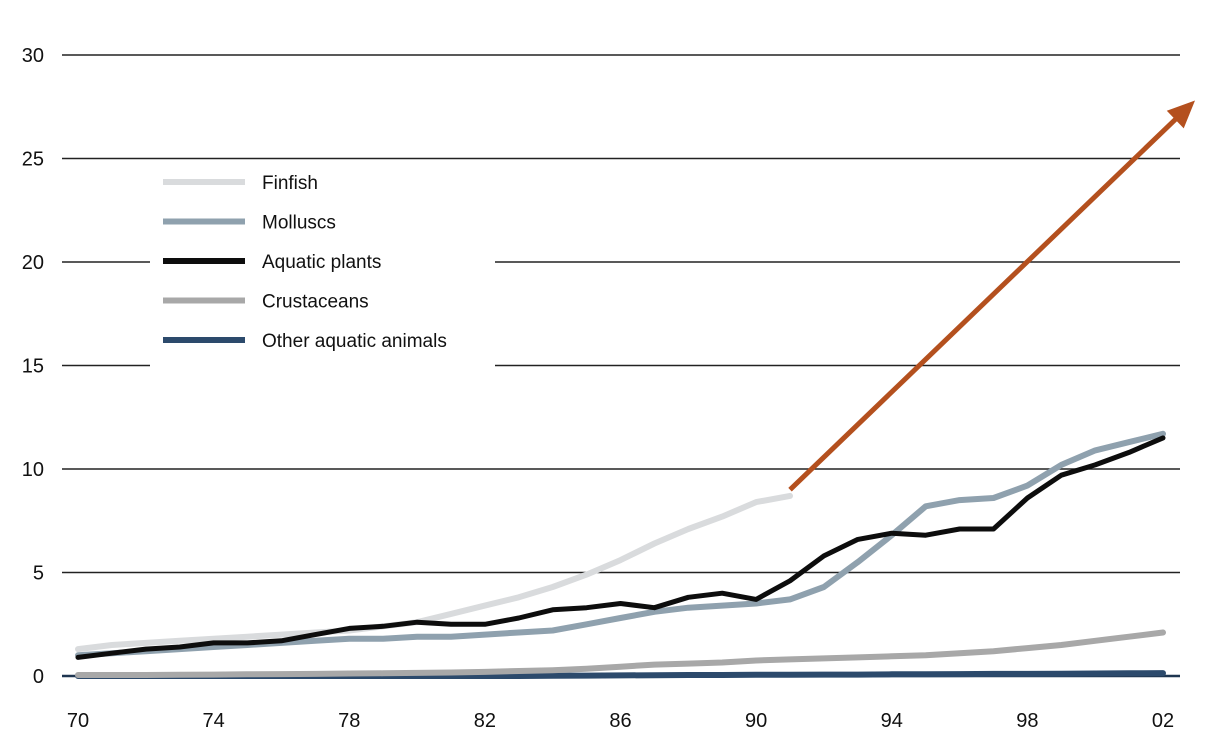 The height and width of the screenshot is (730, 1218). I want to click on y-tick-label: 15, so click(33, 367).